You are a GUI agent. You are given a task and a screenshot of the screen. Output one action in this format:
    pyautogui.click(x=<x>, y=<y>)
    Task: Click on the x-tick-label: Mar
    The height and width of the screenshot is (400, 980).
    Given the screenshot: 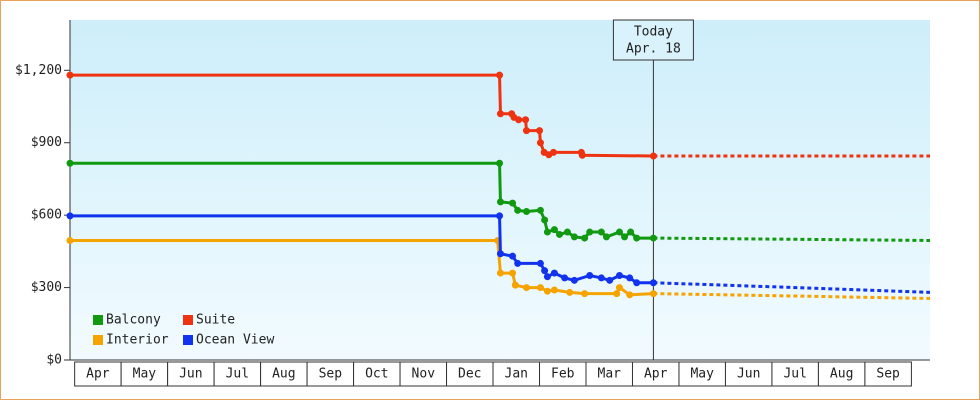 What is the action you would take?
    pyautogui.click(x=610, y=374)
    